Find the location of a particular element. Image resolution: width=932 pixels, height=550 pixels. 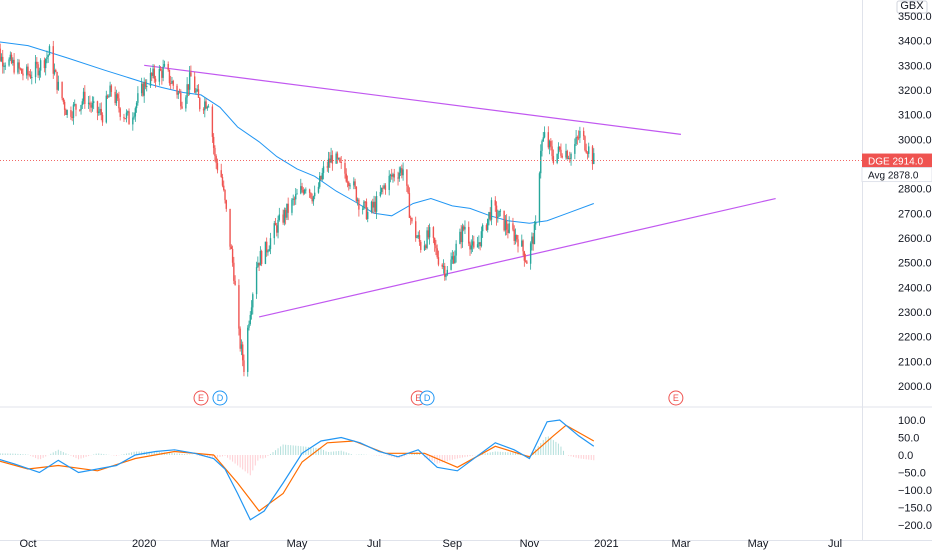

price-tick-label: 3100.0 is located at coordinates (915, 116).